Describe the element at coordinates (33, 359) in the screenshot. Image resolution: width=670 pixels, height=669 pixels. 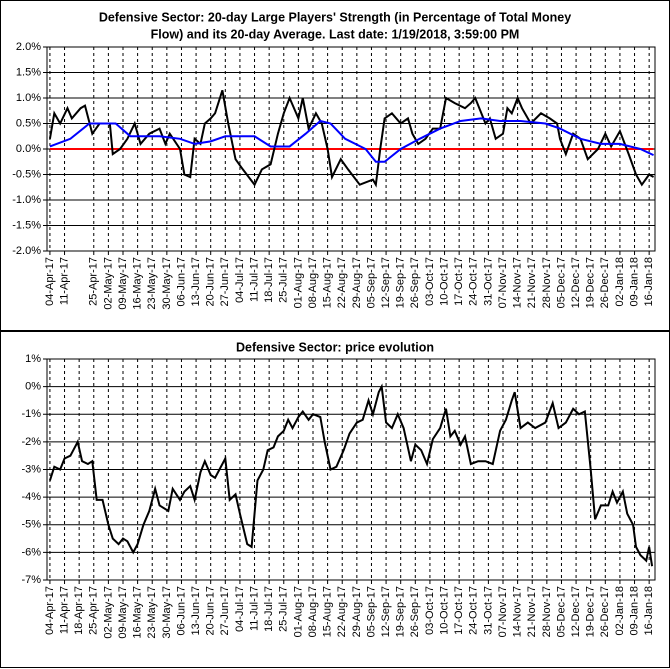
I see `y-tick-label: 1%` at that location.